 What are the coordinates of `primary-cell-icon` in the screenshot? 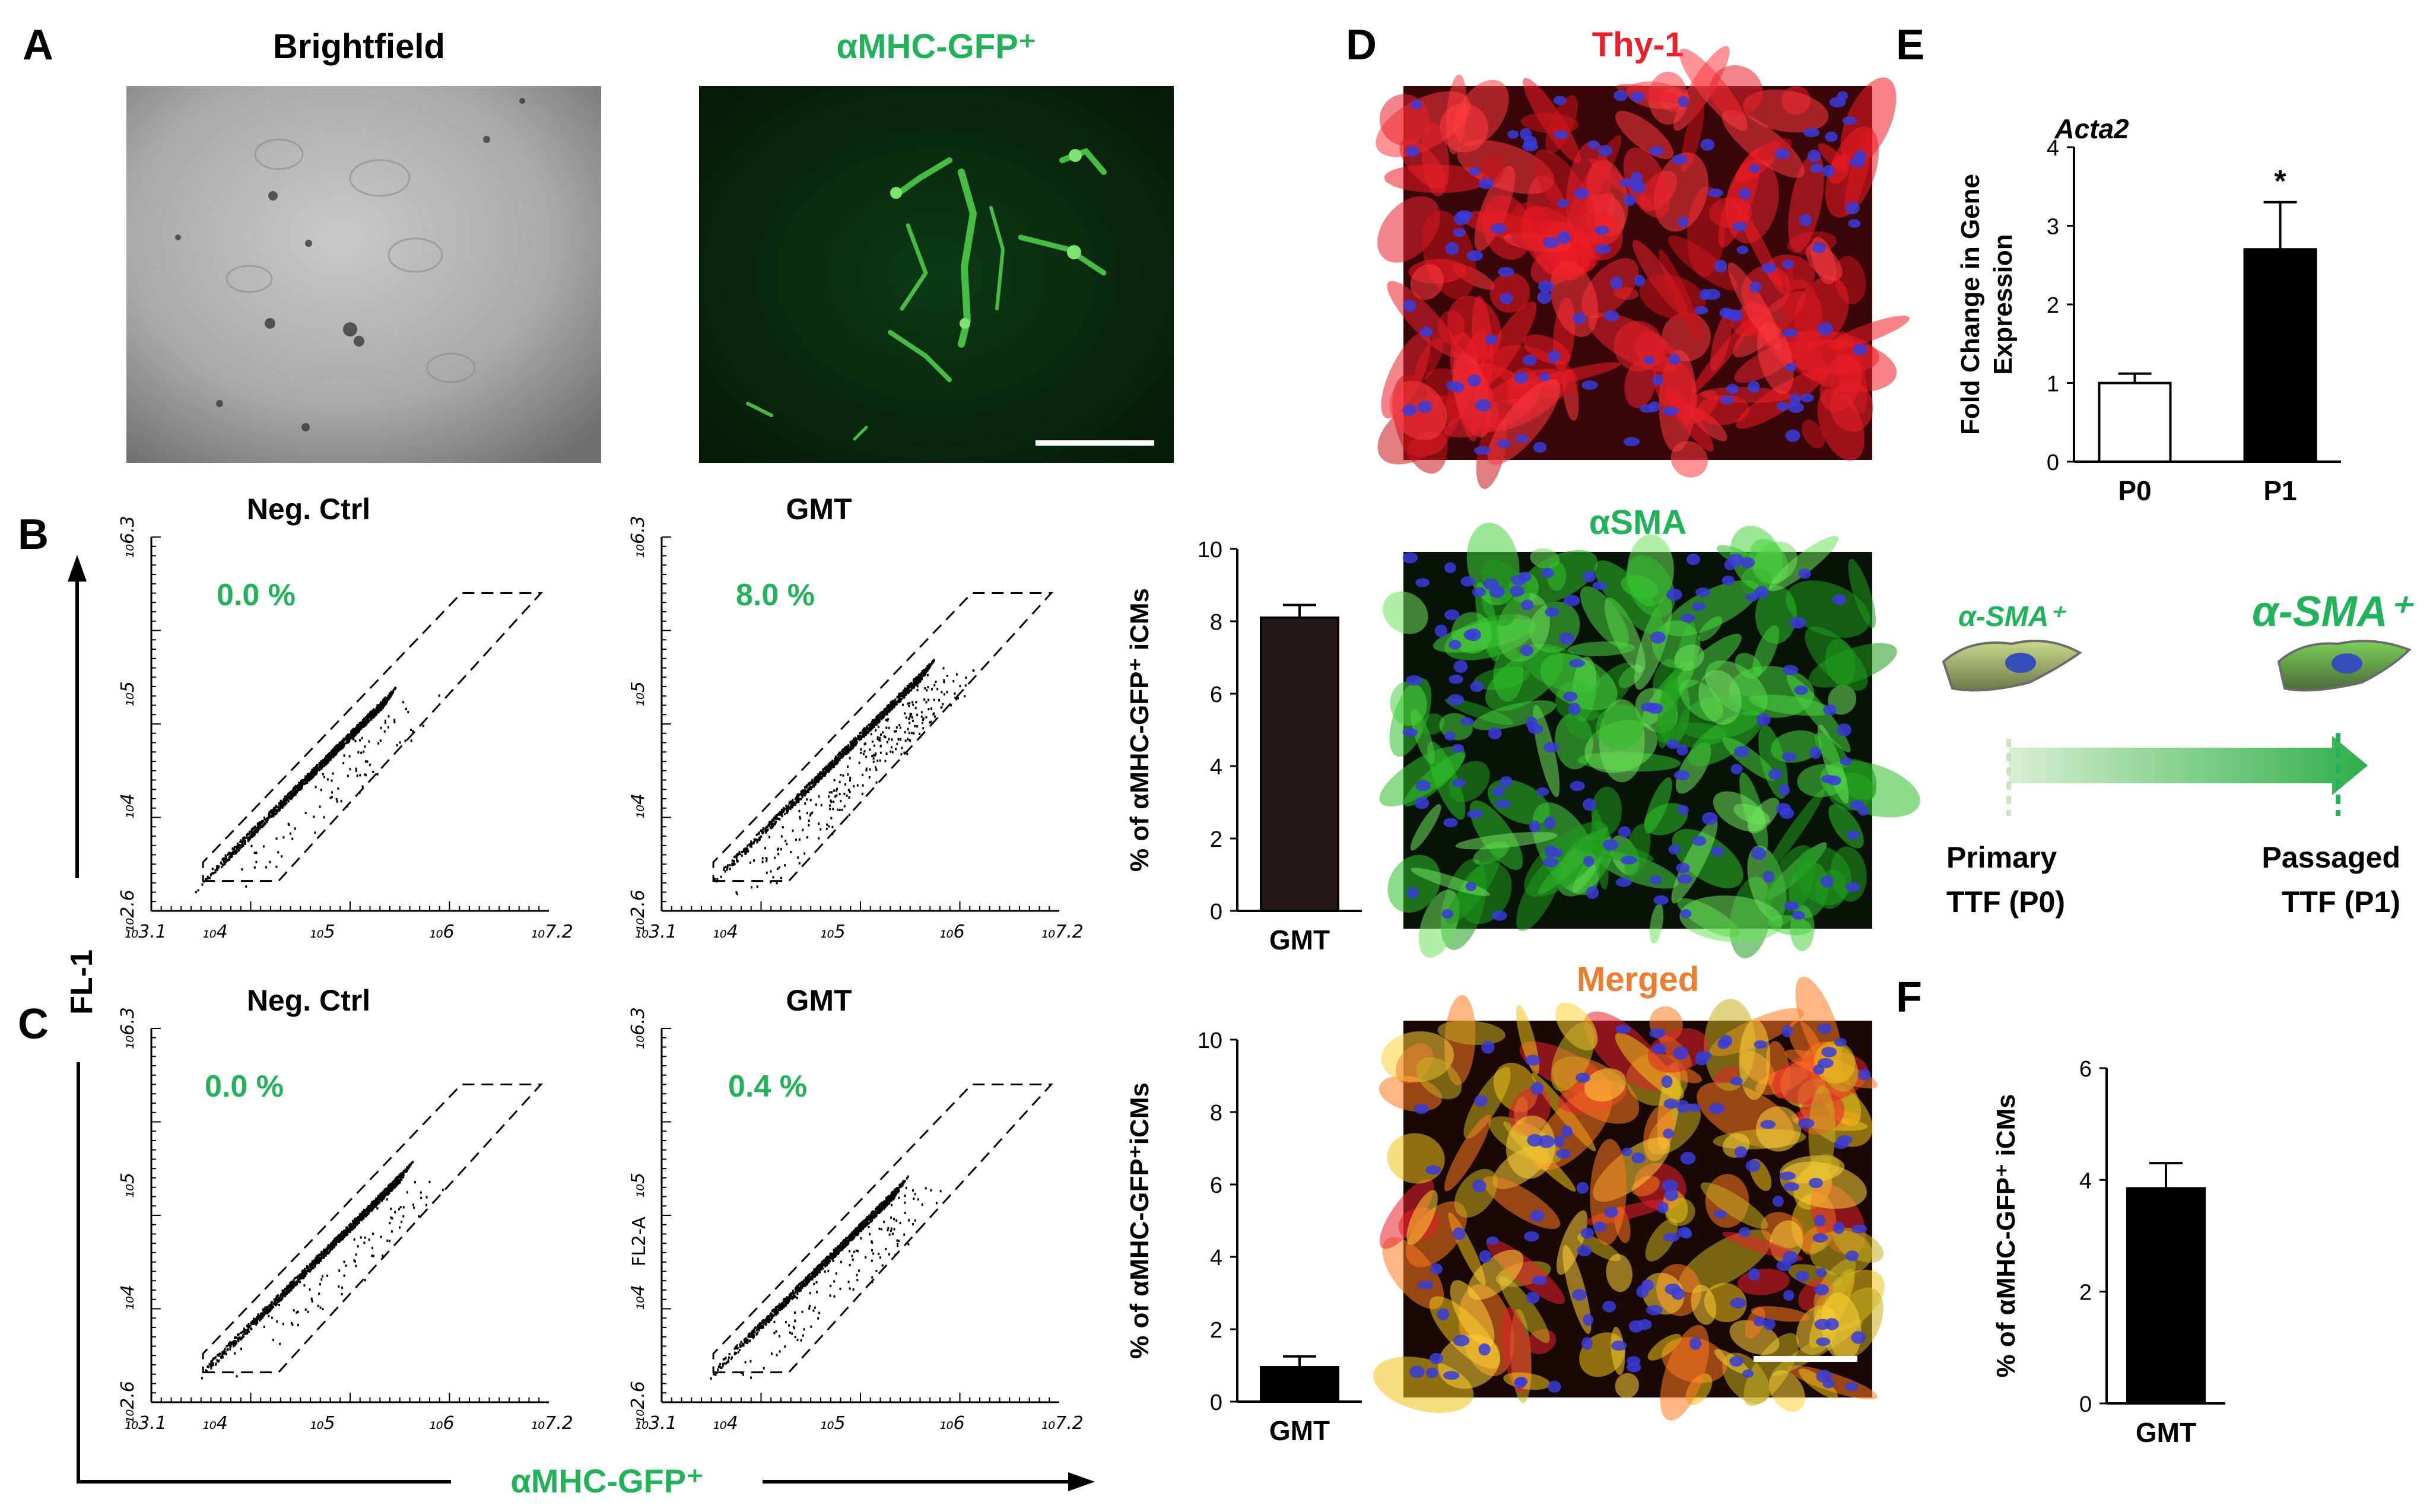 It's located at (2012, 666).